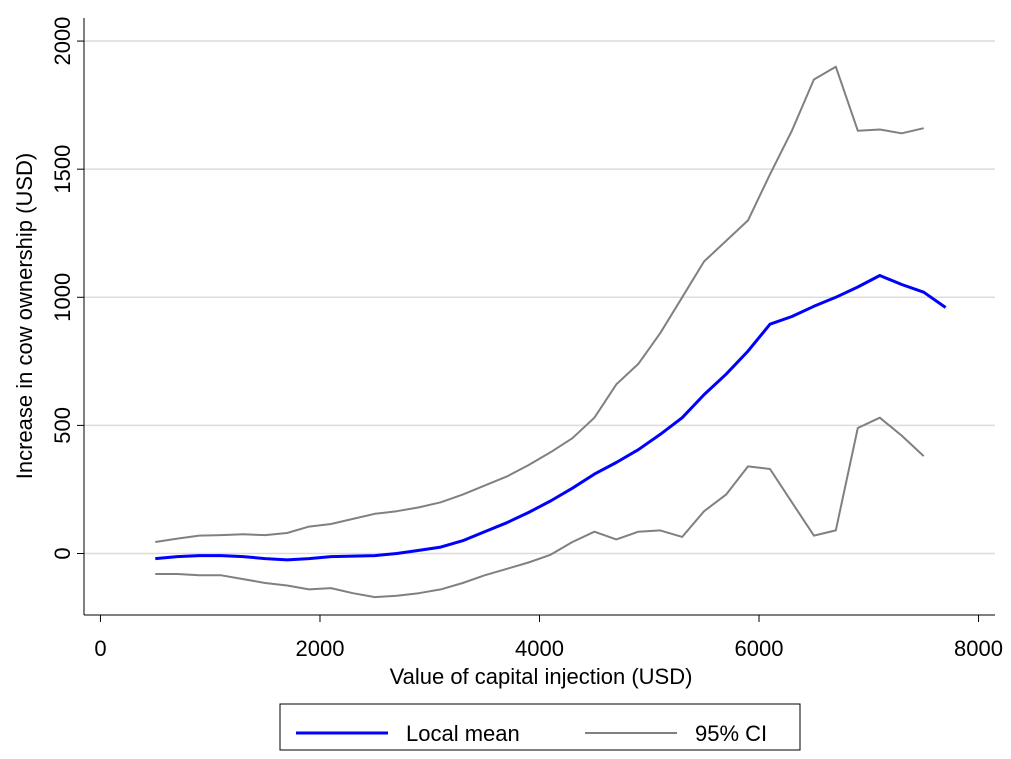 The width and height of the screenshot is (1011, 759). I want to click on x-axis-title: Value of capital injection (USD), so click(541, 676).